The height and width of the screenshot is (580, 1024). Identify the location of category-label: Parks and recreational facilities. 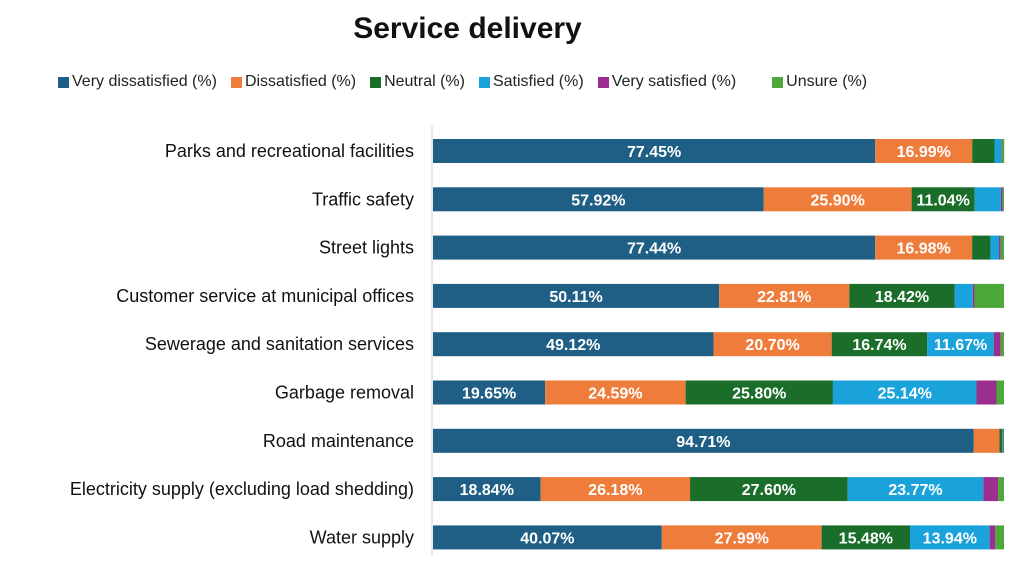
(289, 151).